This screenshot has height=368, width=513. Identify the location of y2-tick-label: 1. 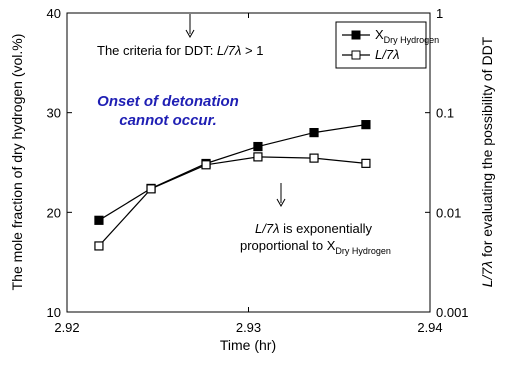
(439, 13).